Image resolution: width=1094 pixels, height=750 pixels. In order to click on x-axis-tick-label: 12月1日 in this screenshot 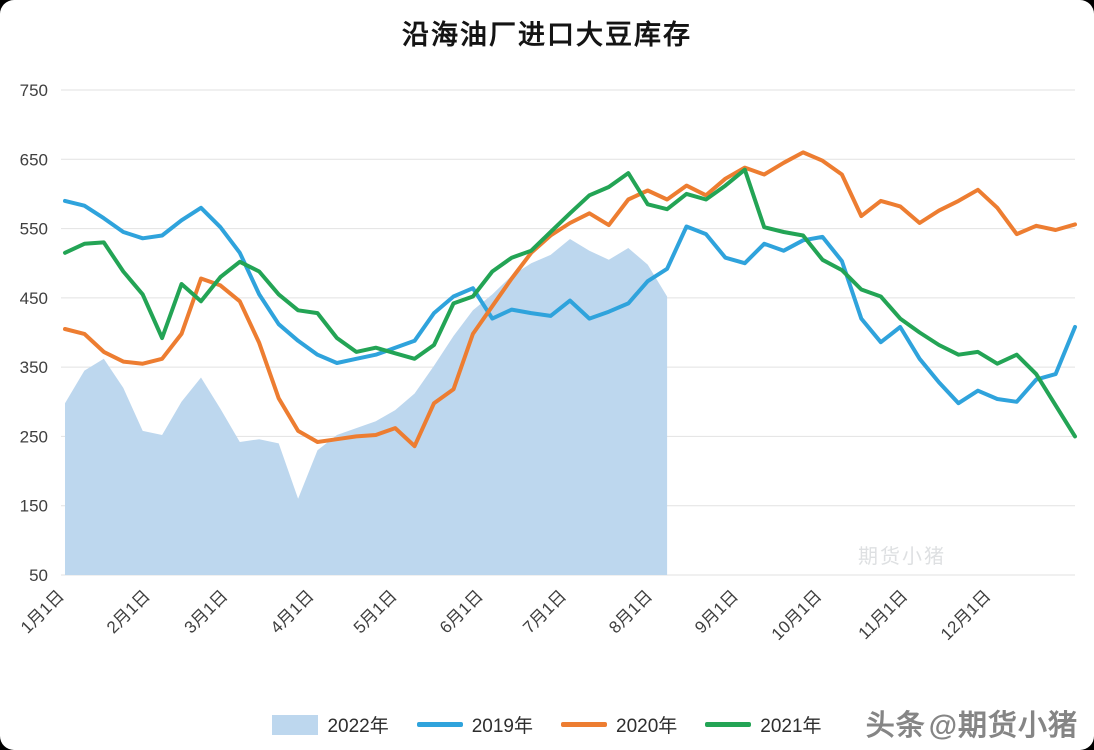, I will do `click(966, 615)`.